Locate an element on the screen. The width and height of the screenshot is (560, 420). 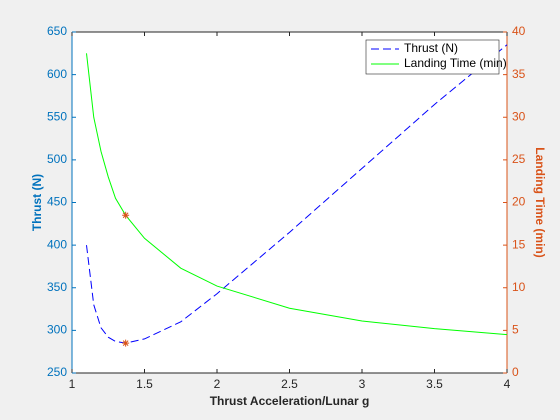
legend: Thrust (N)Landing Time (min) is located at coordinates (436, 57).